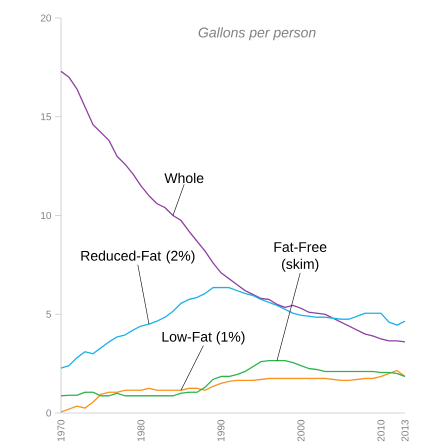  I want to click on y-tick-label: 10, so click(46, 216).